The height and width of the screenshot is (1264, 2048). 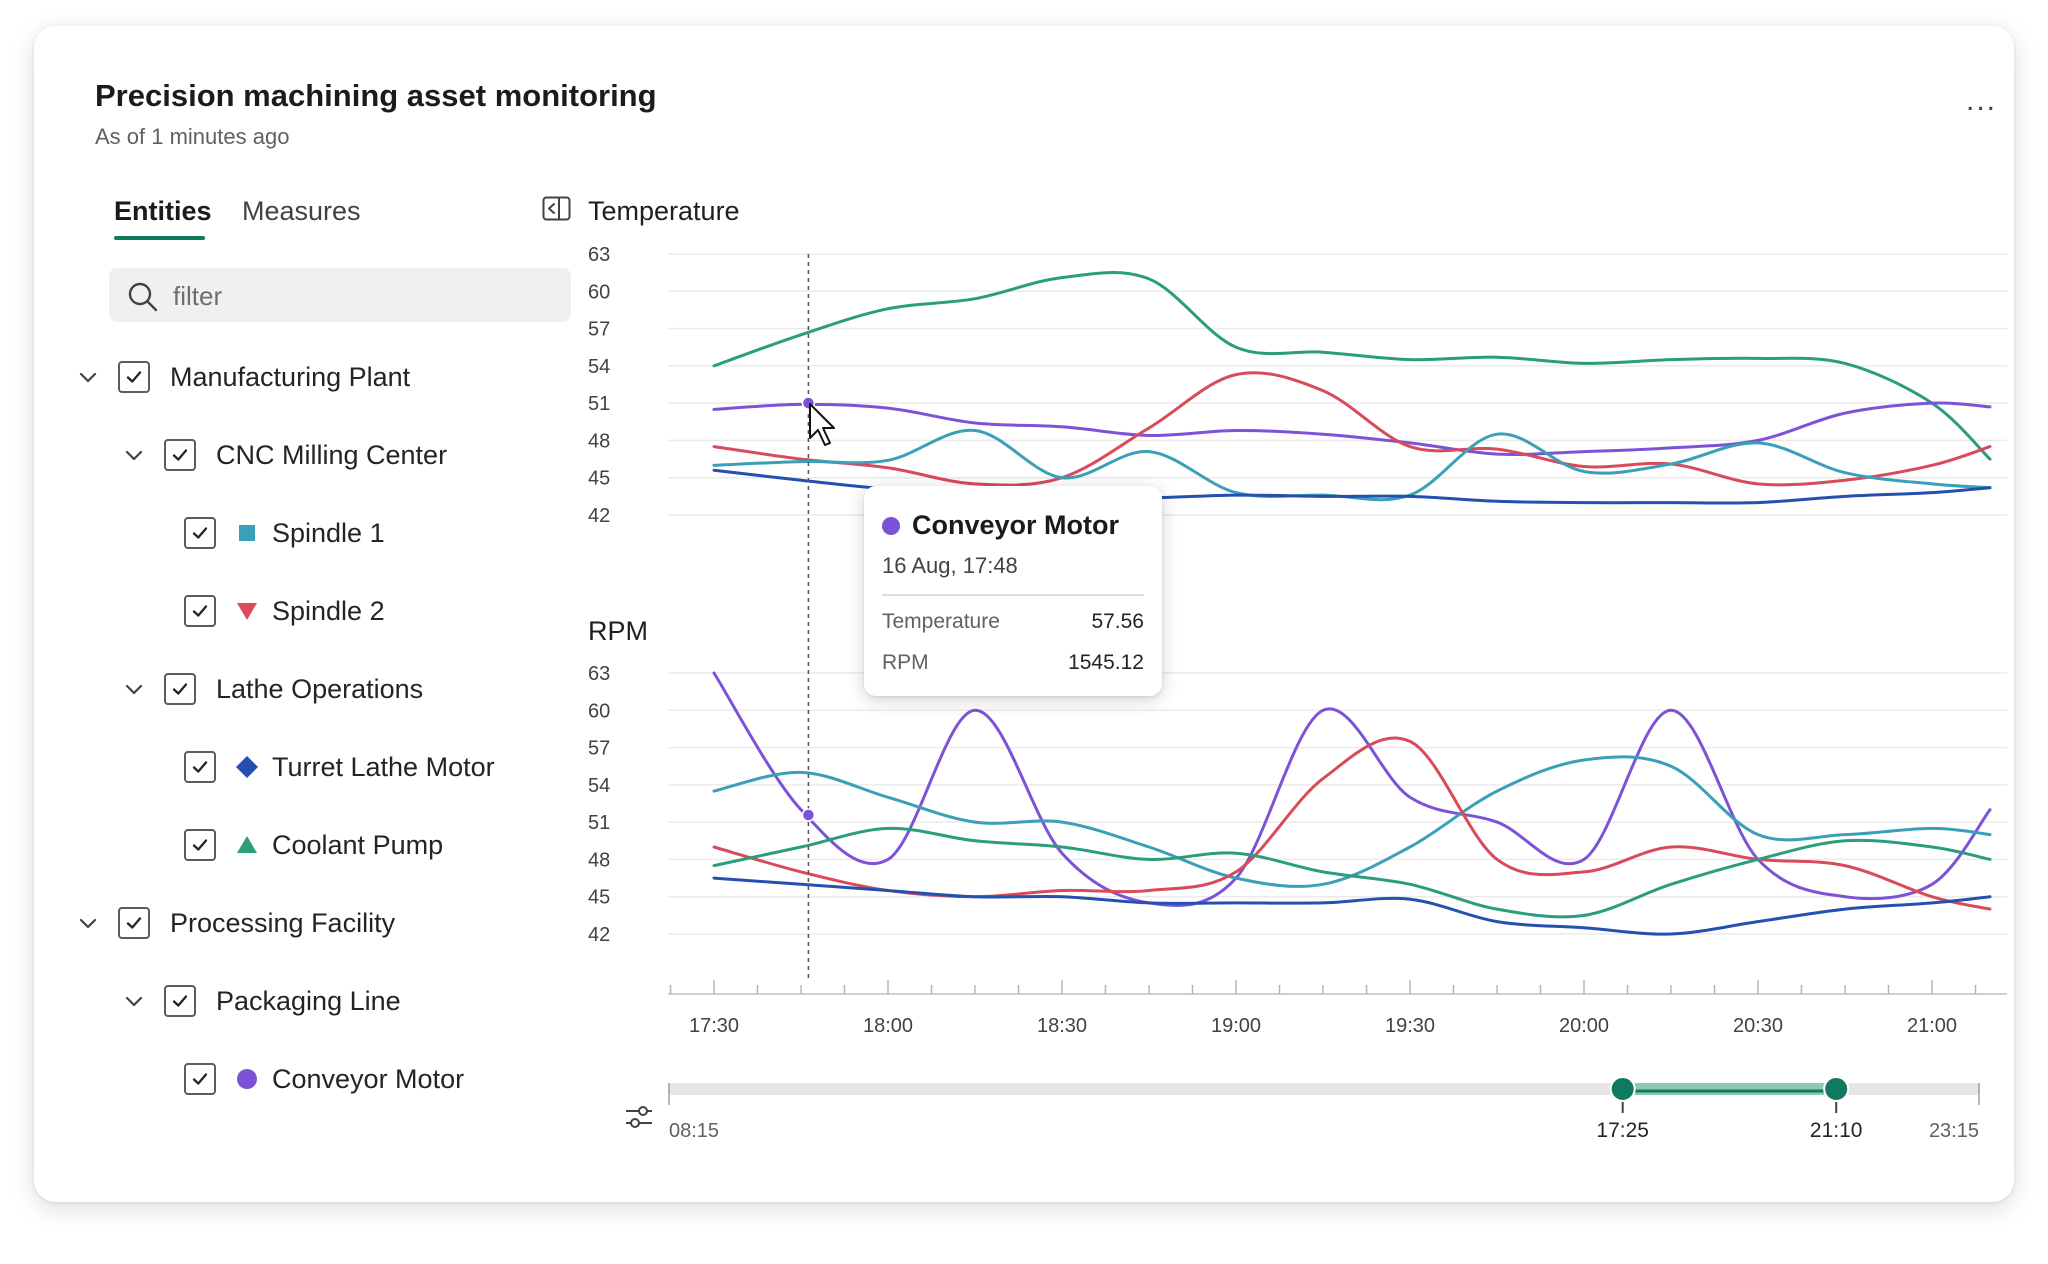 I want to click on chart-title-temperature: Temperature, so click(x=664, y=211).